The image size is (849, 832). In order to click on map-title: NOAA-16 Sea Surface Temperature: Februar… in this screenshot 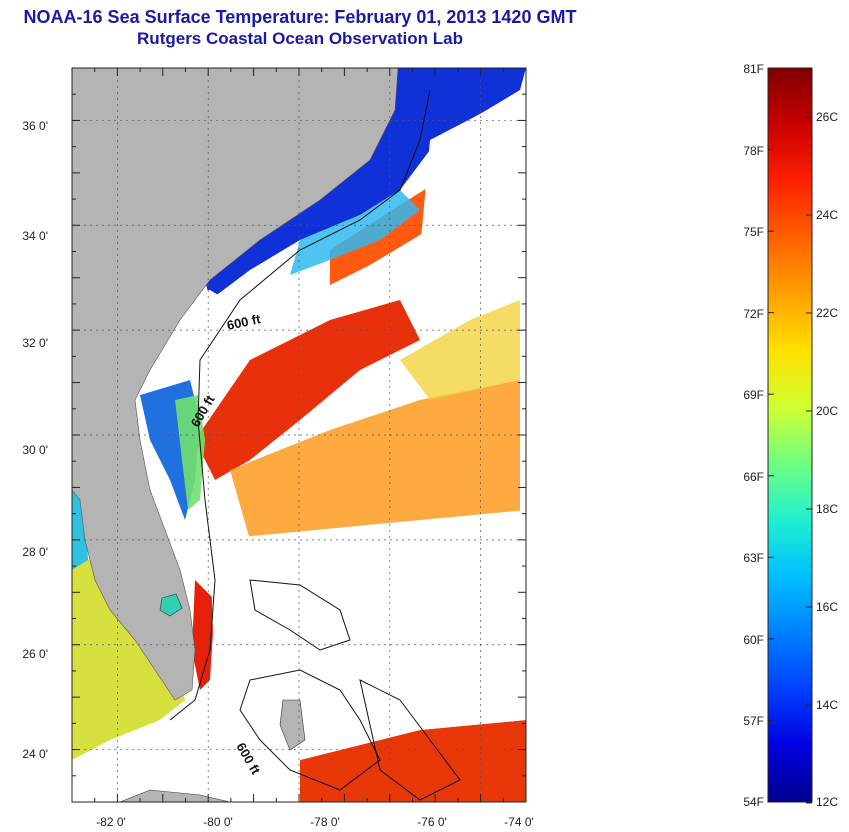, I will do `click(300, 28)`.